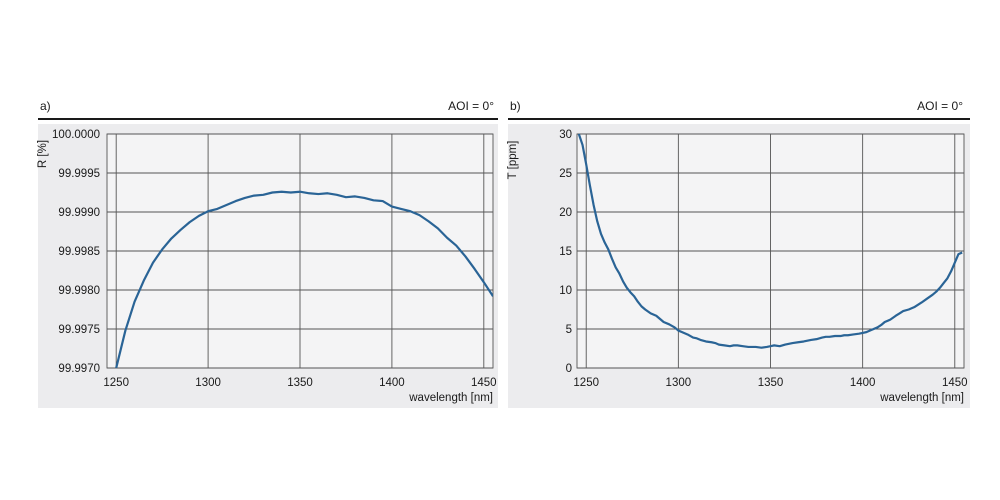 Image resolution: width=1000 pixels, height=500 pixels. Describe the element at coordinates (921, 398) in the screenshot. I see `panel-b-x-axis-label: wavelength [nm]` at that location.